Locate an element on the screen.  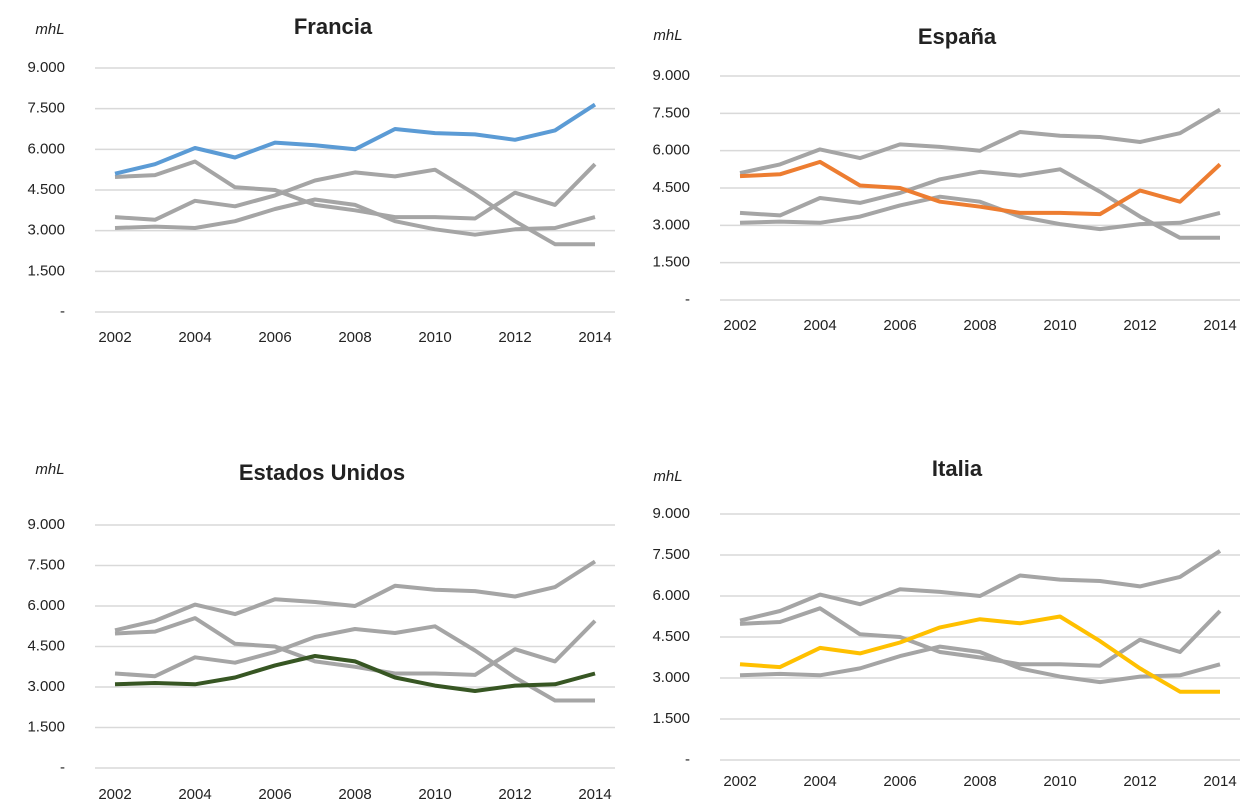
chart-title: España is located at coordinates (957, 36).